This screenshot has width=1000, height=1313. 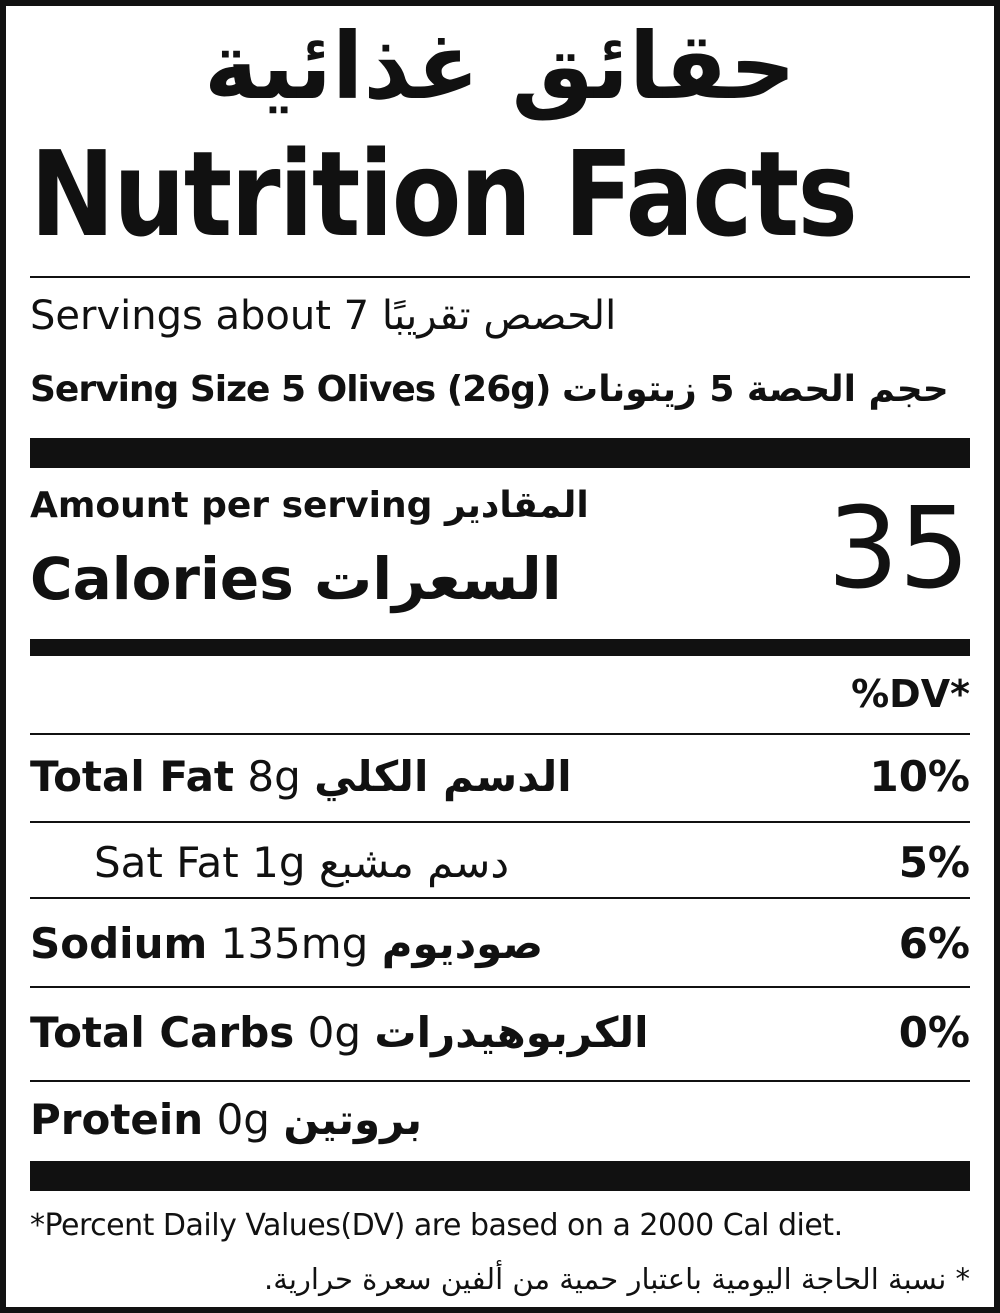 What do you see at coordinates (274, 776) in the screenshot?
I see `nutrient-amount: 8g` at bounding box center [274, 776].